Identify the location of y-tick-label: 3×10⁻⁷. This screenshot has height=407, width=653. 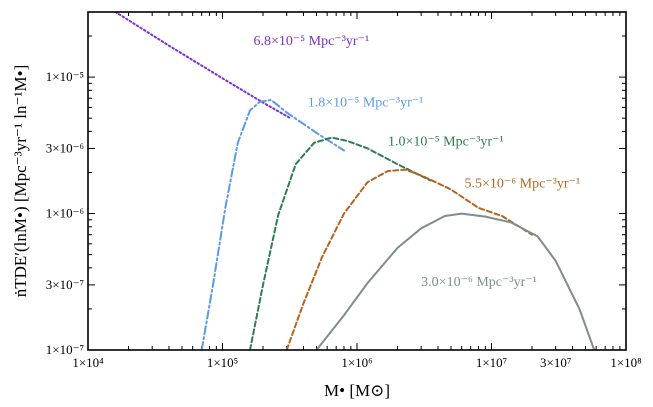
(65, 284).